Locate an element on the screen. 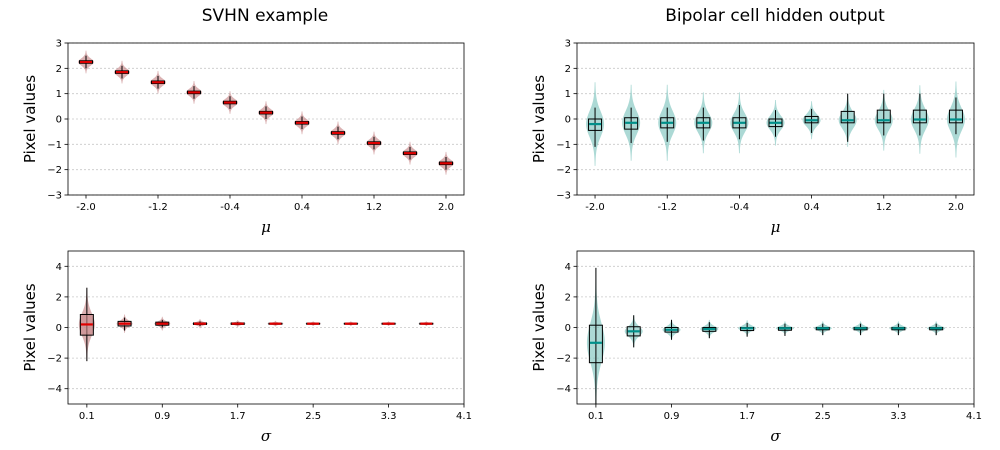 The image size is (1000, 450). top-left-xtick-label: 2.0 is located at coordinates (446, 207).